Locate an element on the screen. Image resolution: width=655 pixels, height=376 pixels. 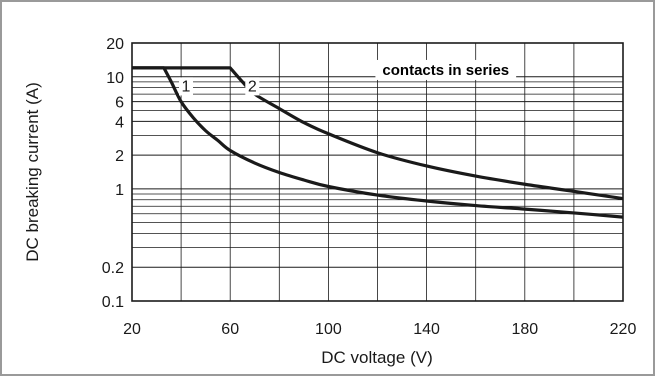
y-tick-label-20: 20 is located at coordinates (115, 44).